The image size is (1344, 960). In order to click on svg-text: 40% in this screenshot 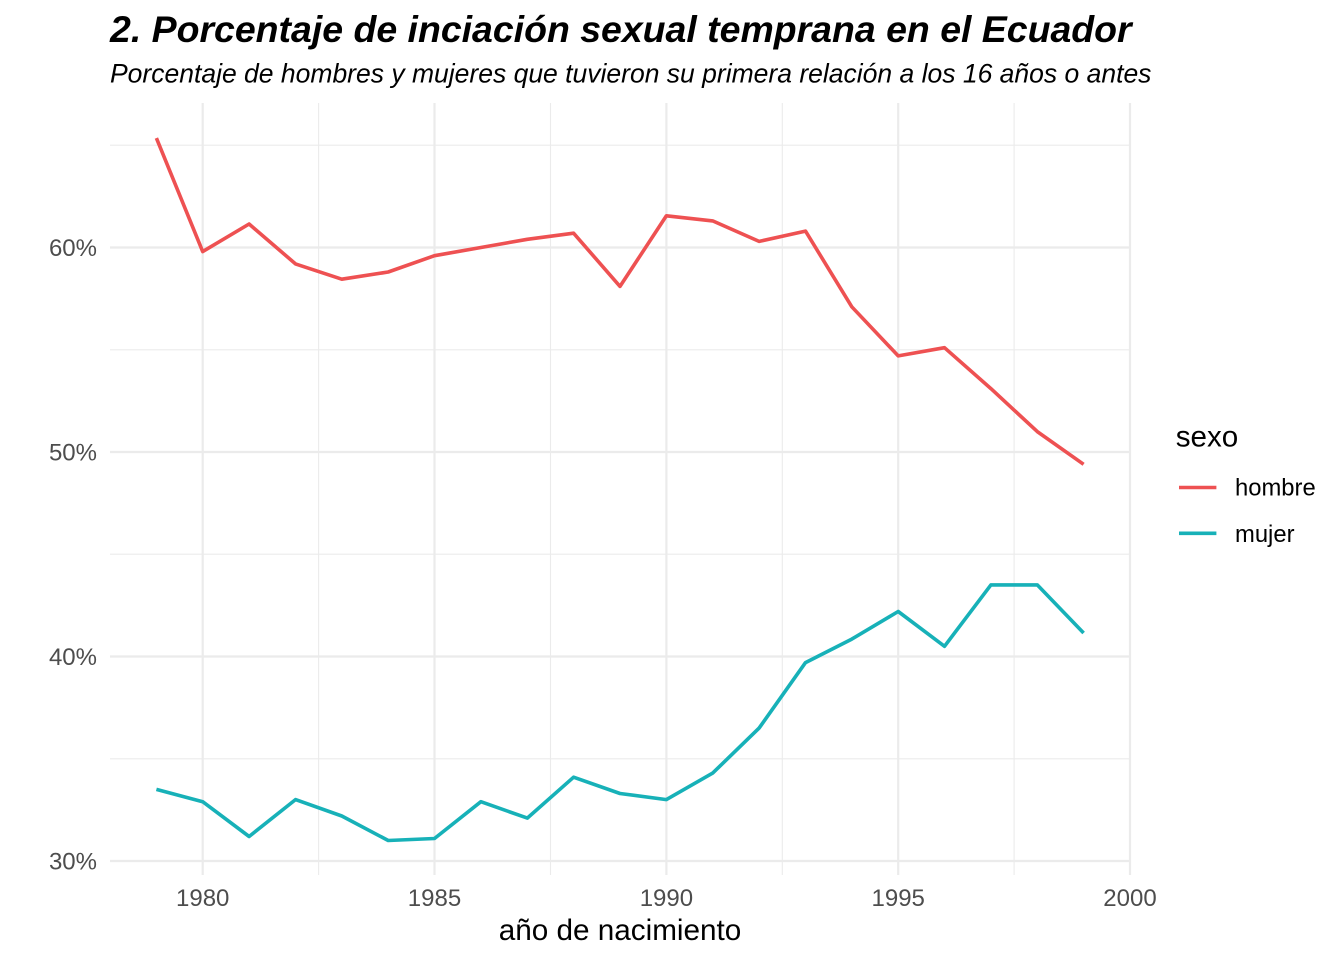, I will do `click(73, 657)`.